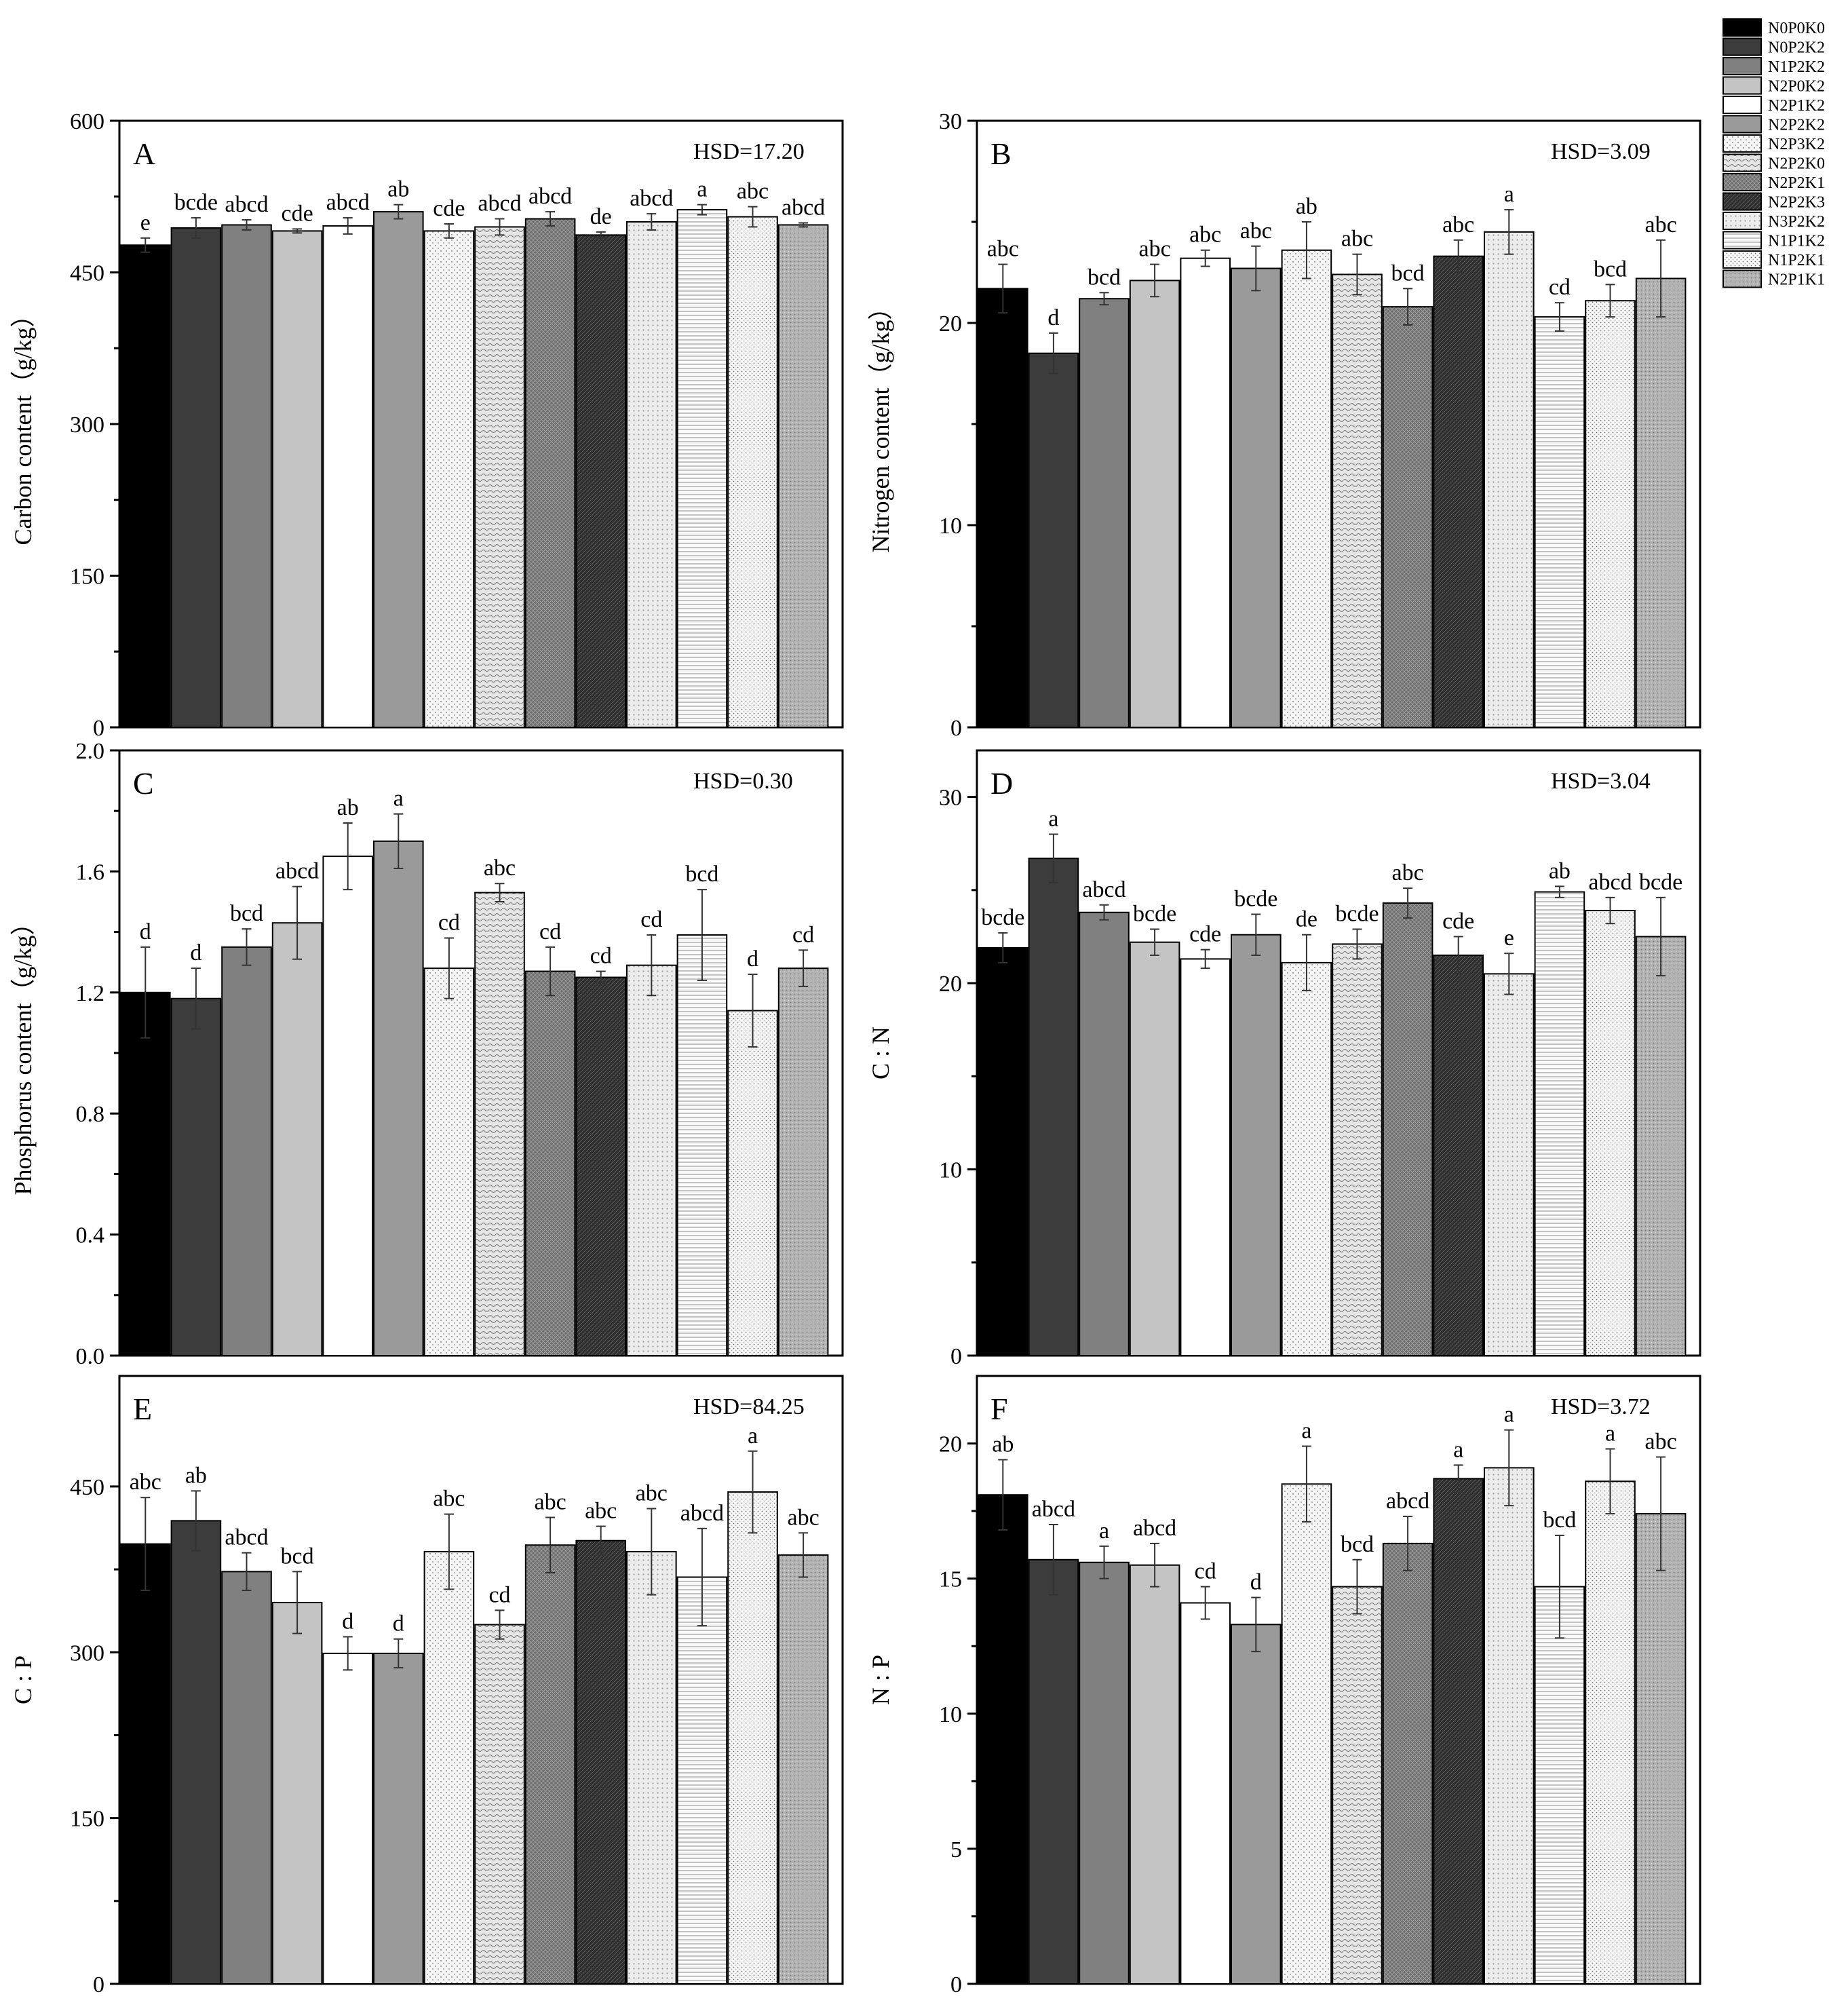 This screenshot has height=2011, width=1848. What do you see at coordinates (1001, 153) in the screenshot?
I see `panel-letter: B` at bounding box center [1001, 153].